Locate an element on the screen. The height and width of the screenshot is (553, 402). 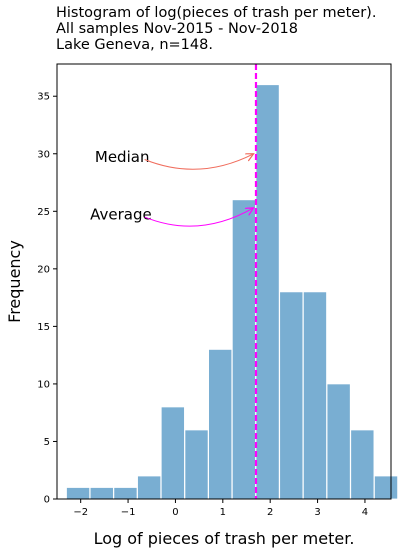
x-tick-label: 2 is located at coordinates (270, 512).